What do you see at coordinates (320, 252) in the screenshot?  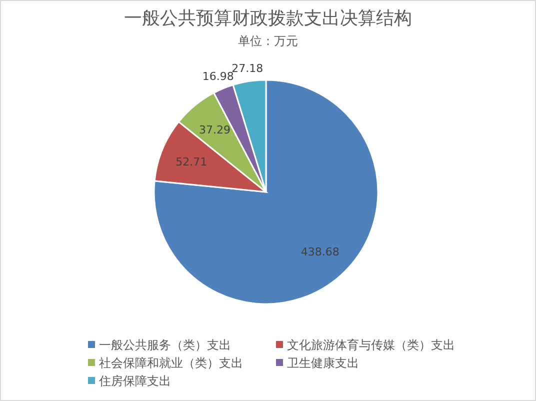 I see `data-label: 438.68` at bounding box center [320, 252].